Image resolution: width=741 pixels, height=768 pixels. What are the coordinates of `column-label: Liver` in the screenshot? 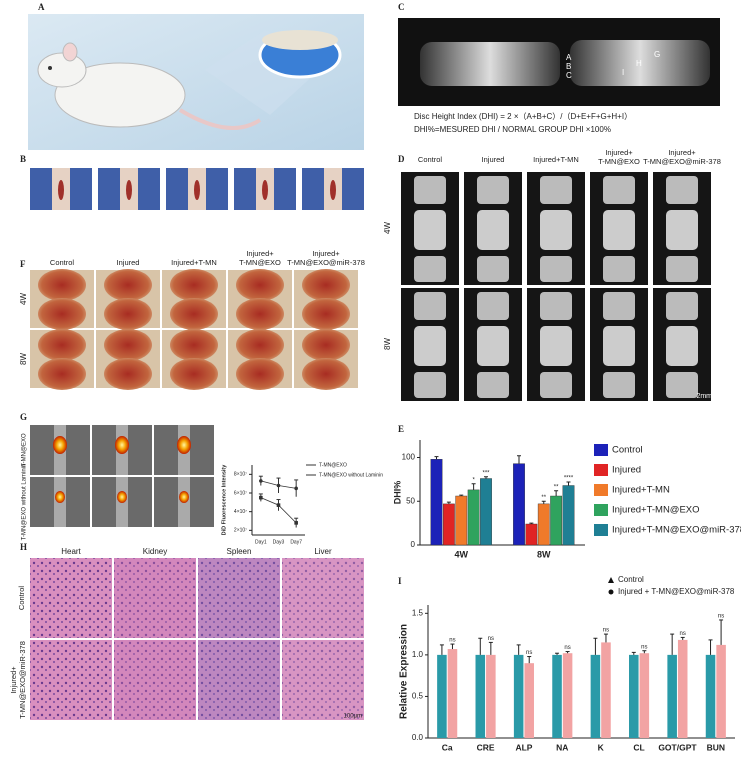 It's located at (323, 551).